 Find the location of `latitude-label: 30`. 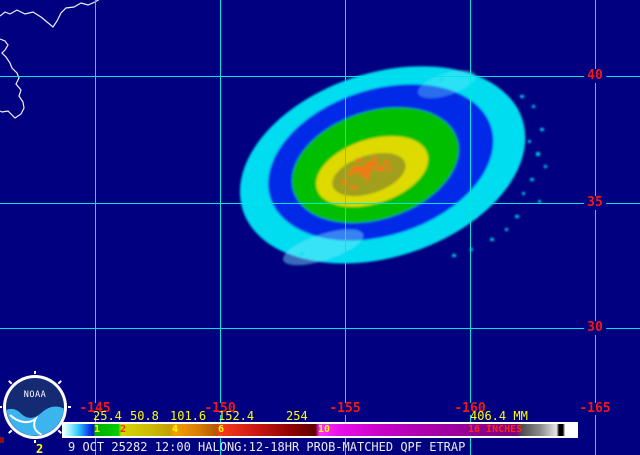

latitude-label: 30 is located at coordinates (595, 328).